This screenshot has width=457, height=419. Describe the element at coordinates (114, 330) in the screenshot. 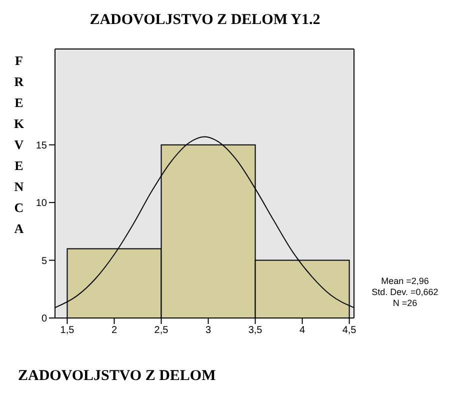

I see `x-tick-label: 2` at that location.